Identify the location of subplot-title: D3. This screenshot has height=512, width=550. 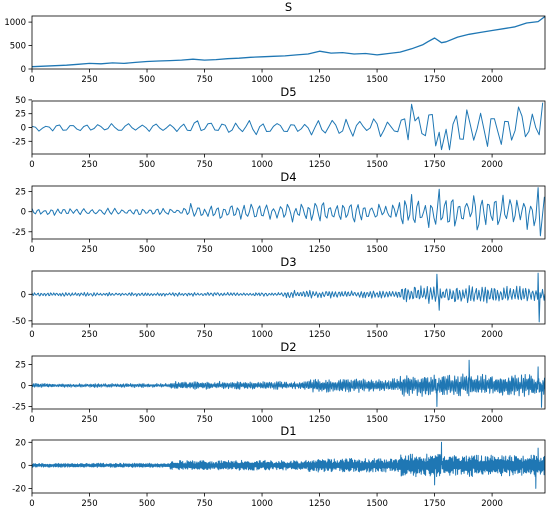
(288, 262).